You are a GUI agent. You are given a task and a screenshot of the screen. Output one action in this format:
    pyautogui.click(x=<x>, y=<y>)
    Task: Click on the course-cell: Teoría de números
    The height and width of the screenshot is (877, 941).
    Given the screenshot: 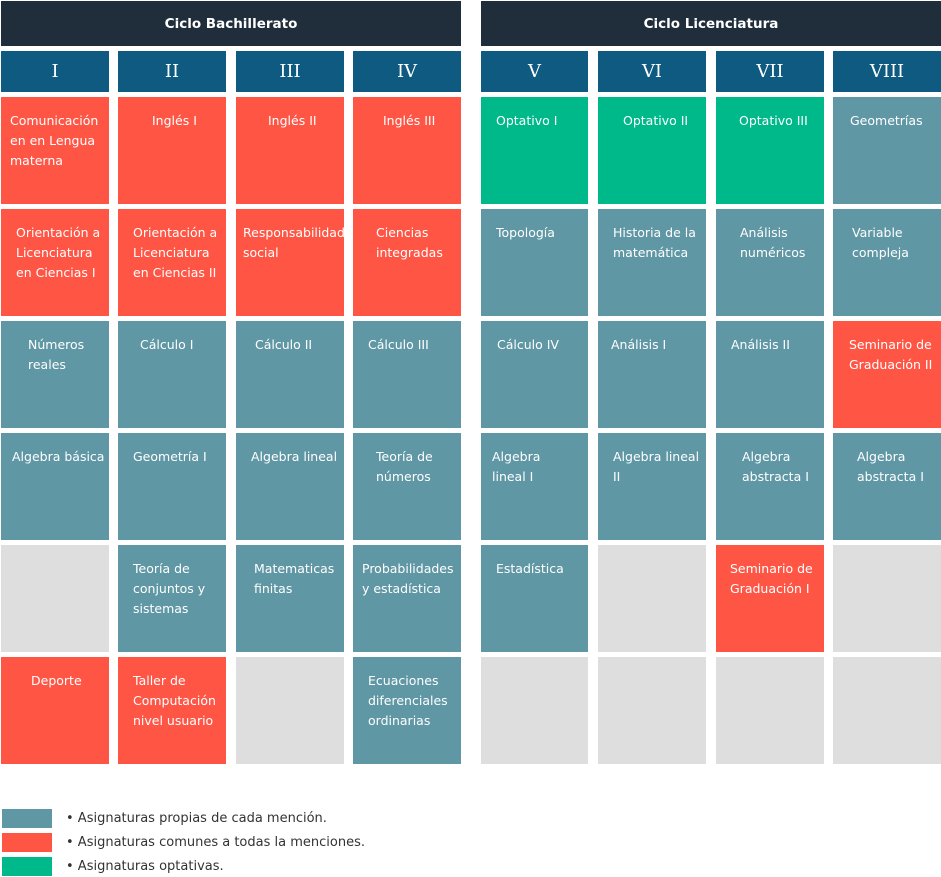 What is the action you would take?
    pyautogui.click(x=407, y=486)
    